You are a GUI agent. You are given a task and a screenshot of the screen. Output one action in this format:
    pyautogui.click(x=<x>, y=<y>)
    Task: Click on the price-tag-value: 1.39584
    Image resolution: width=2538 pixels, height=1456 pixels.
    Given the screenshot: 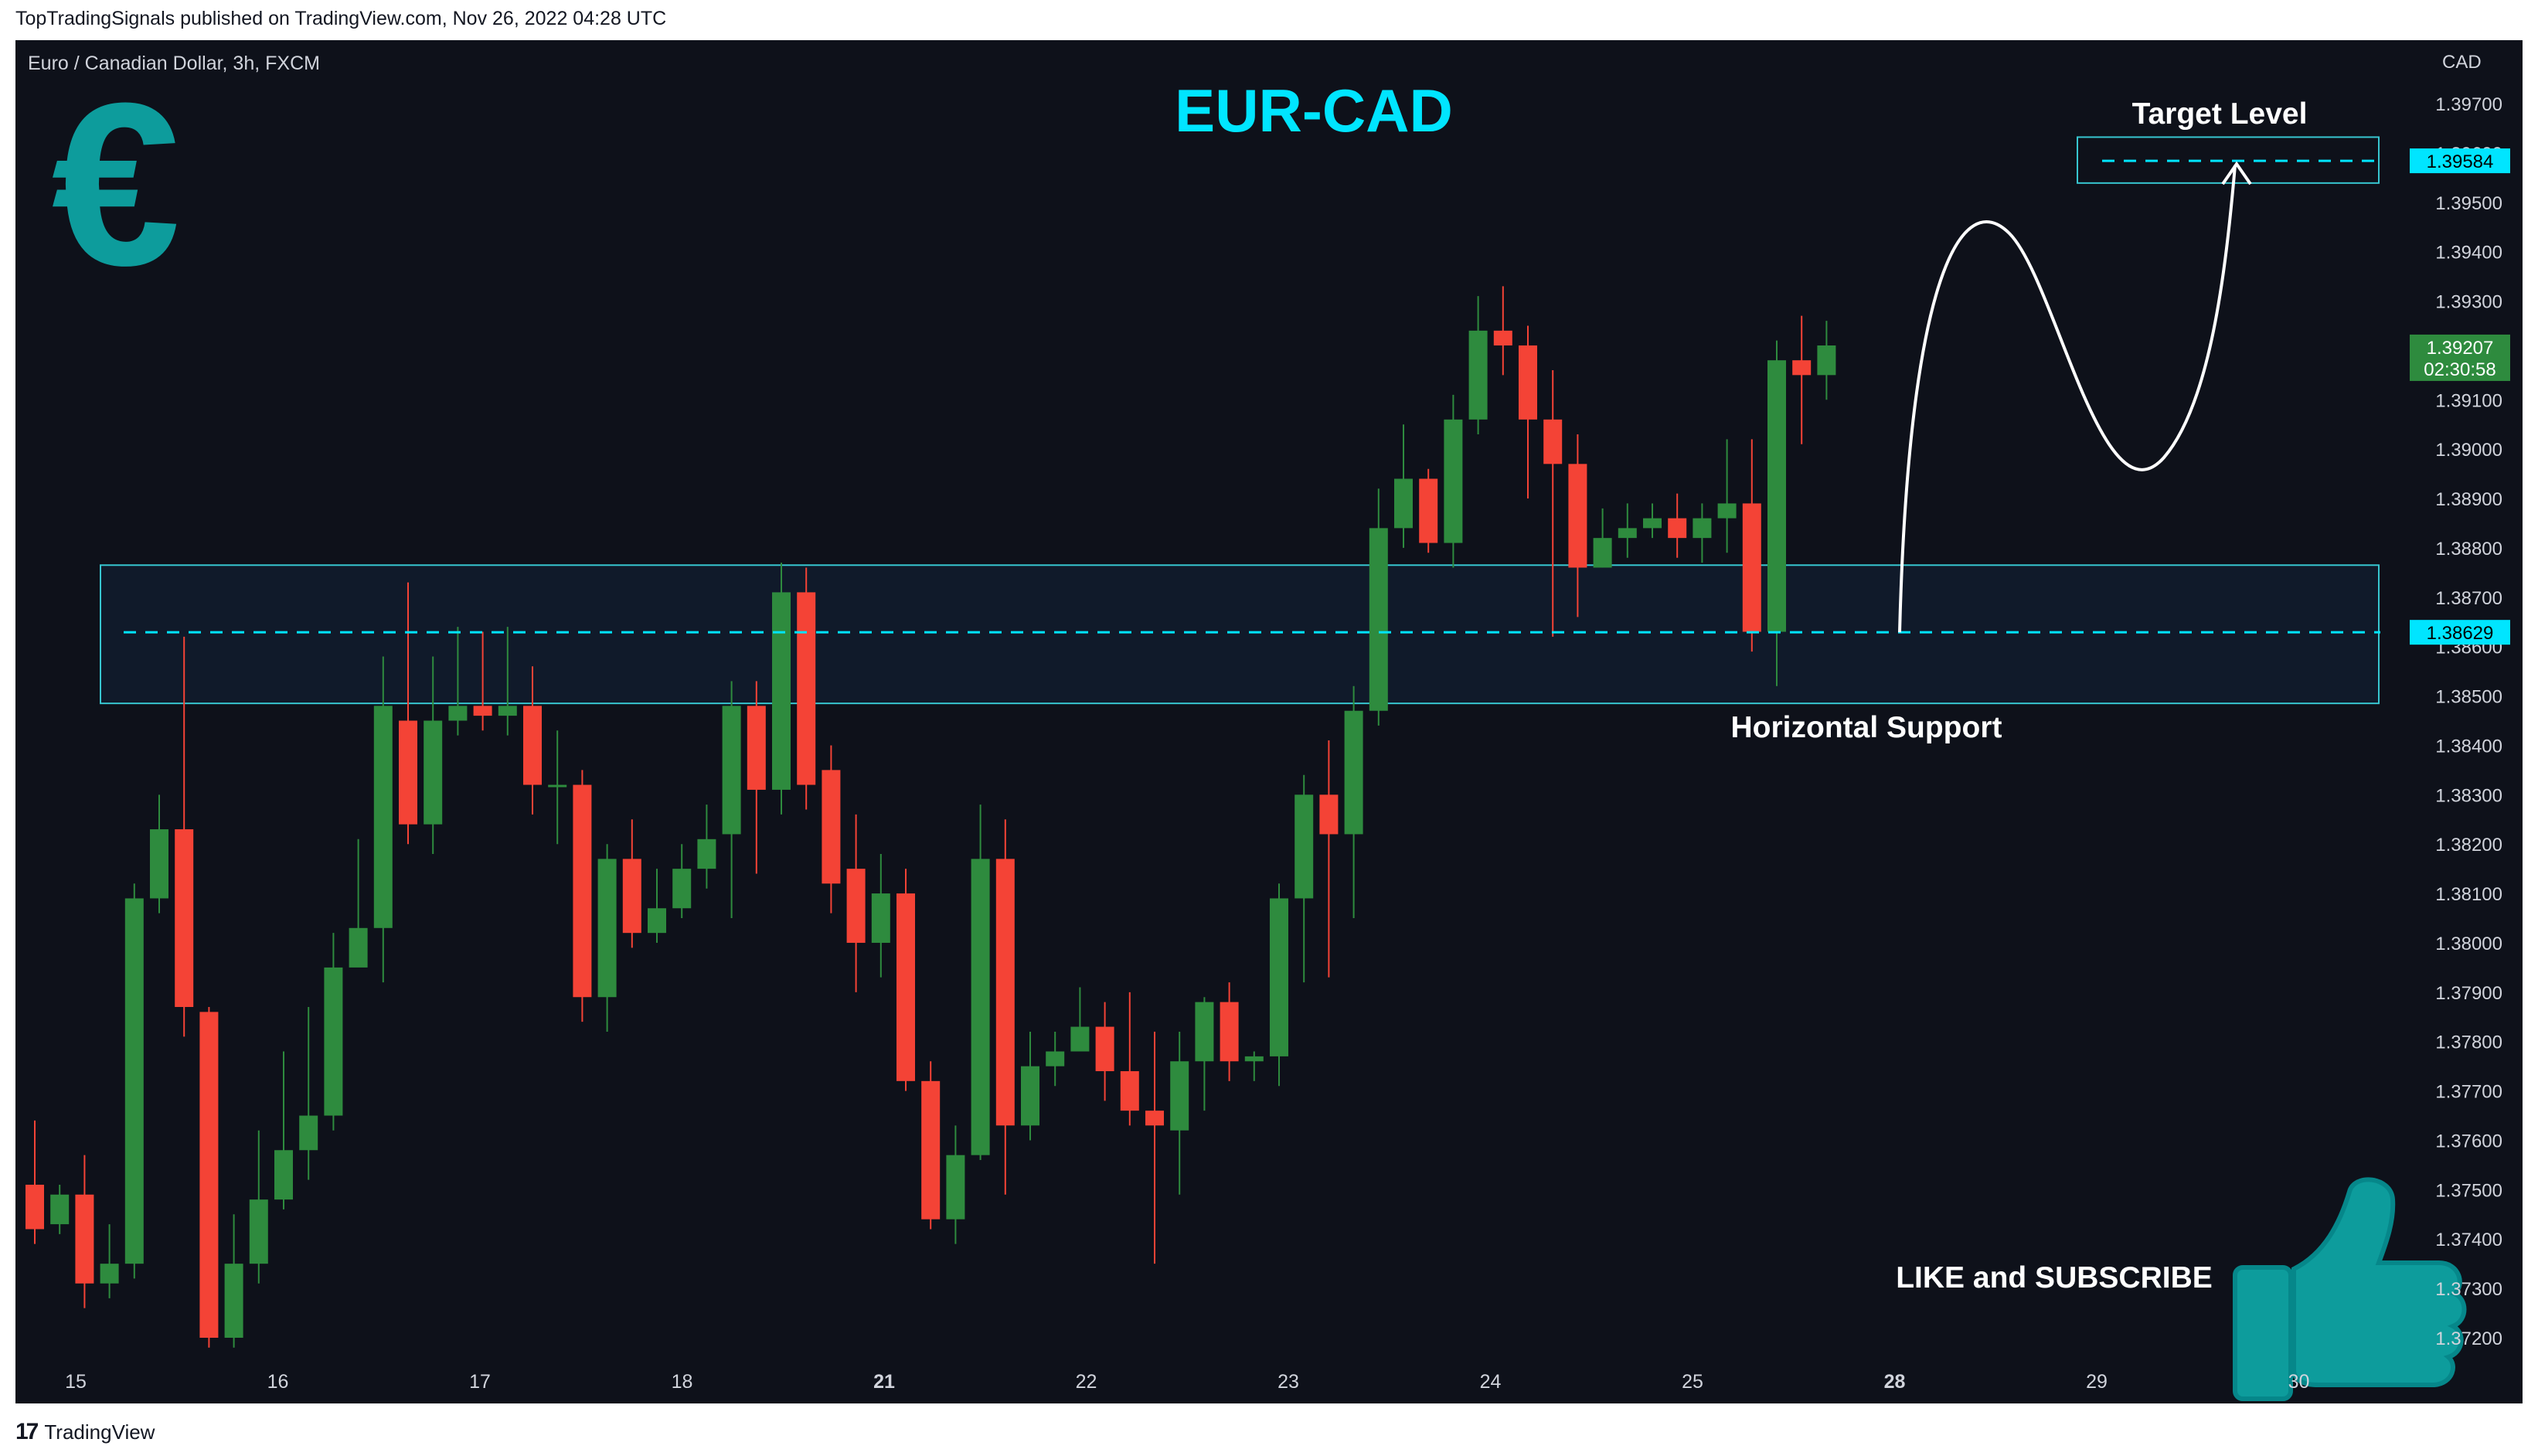 What is the action you would take?
    pyautogui.click(x=2461, y=162)
    